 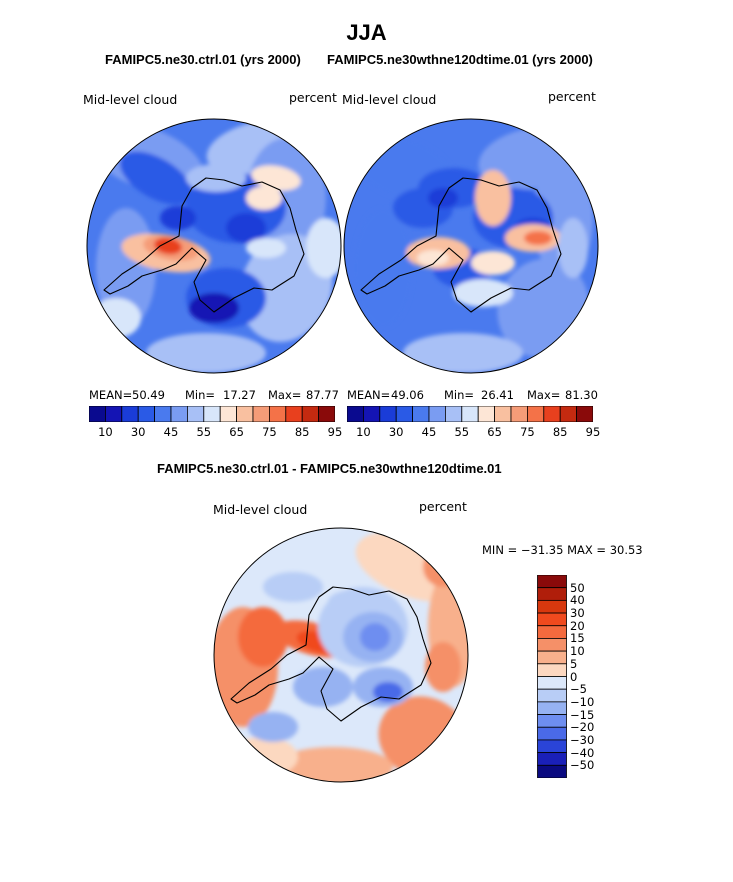 I want to click on panel2-colorbar-tick-label: 95, so click(x=593, y=432).